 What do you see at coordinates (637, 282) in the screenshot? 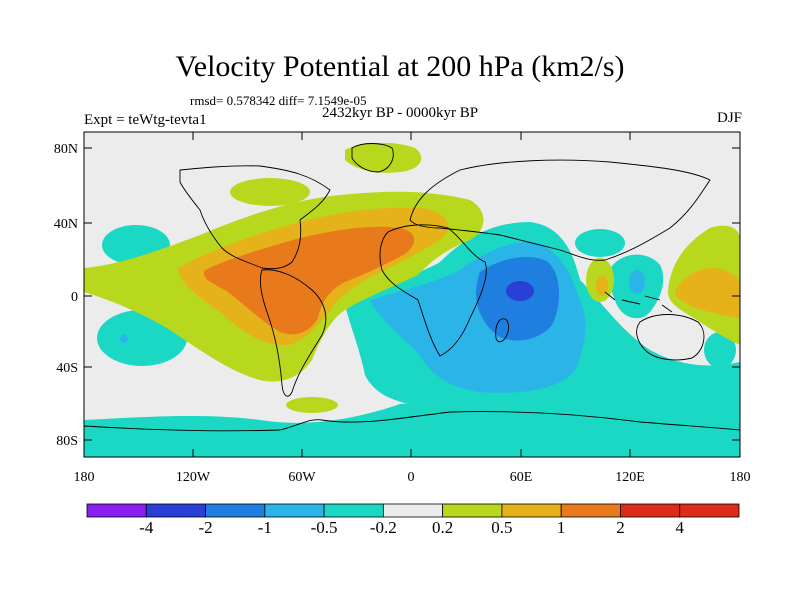
I see `contour-maritime-mid` at bounding box center [637, 282].